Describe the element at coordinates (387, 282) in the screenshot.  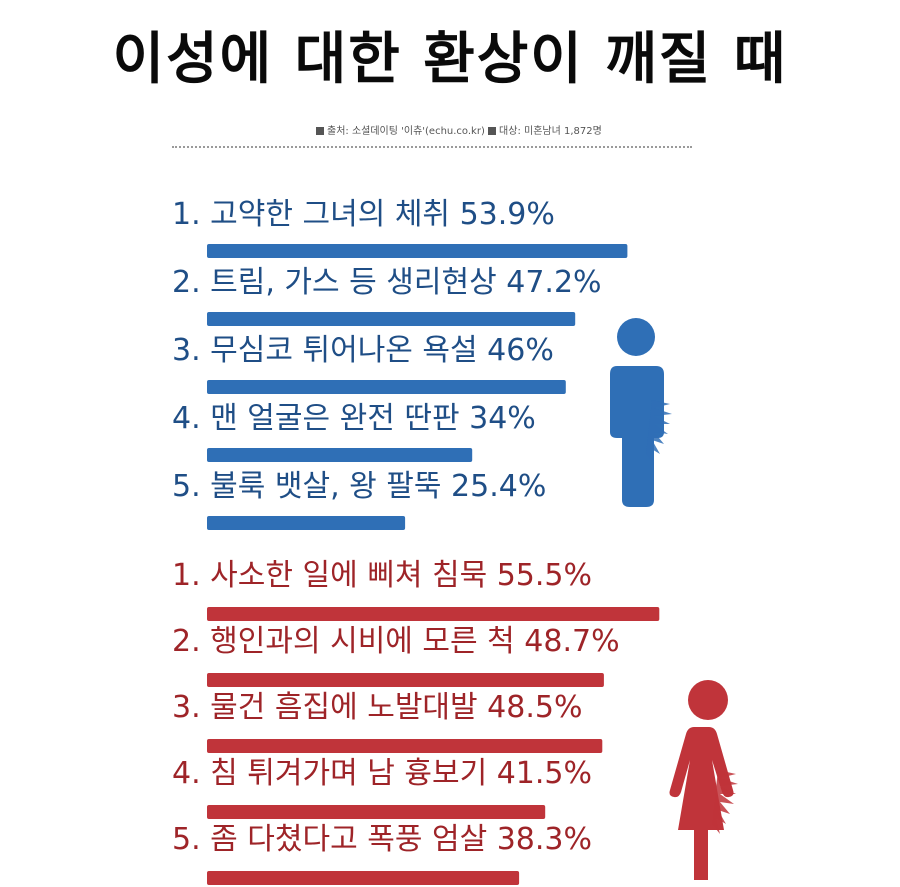
I see `male-bar-label-2: 2. 트림, 가스 등 생리현상 47.2%` at that location.